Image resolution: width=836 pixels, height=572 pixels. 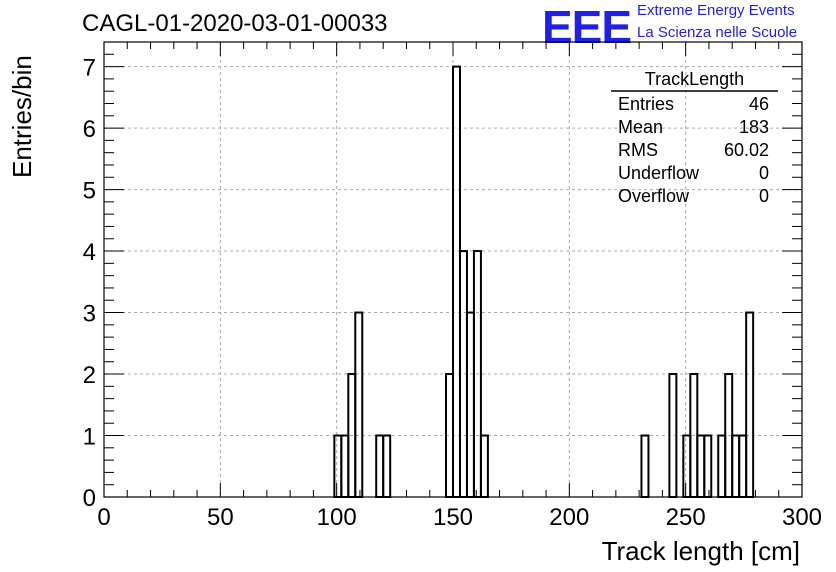 What do you see at coordinates (103, 517) in the screenshot?
I see `x-tick-label: 0` at bounding box center [103, 517].